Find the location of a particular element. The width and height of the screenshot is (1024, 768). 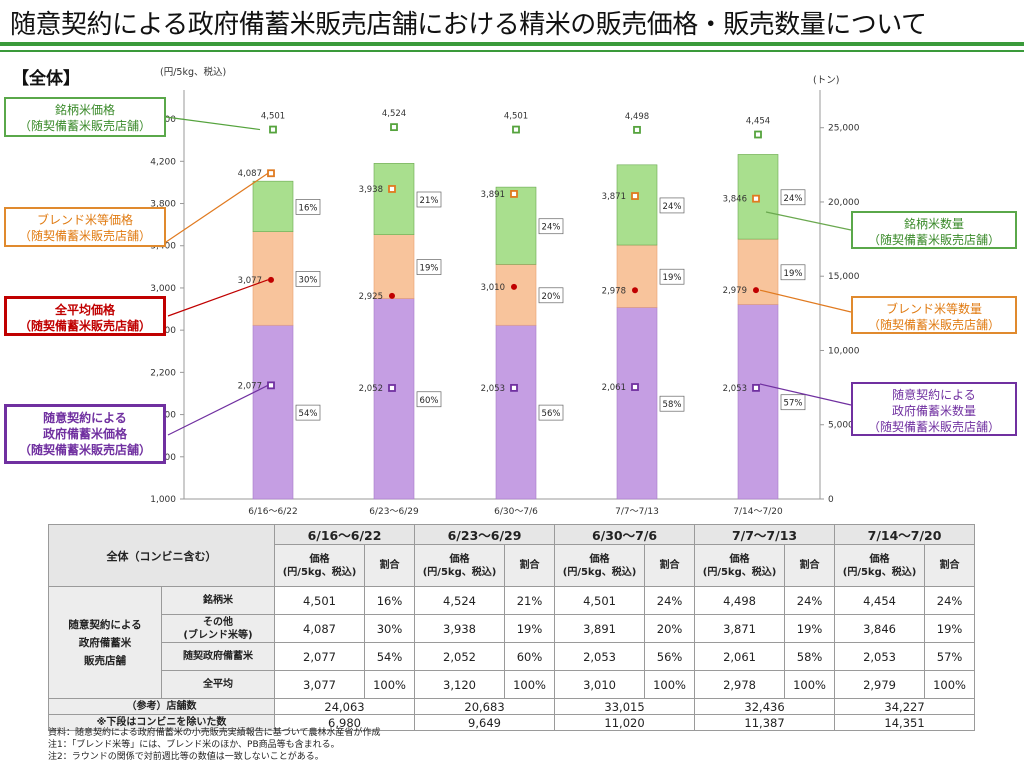

callout-gov-price: 随意契約による 政府備蓄米価格 （随契備蓄米販売店舗） is located at coordinates (85, 434).